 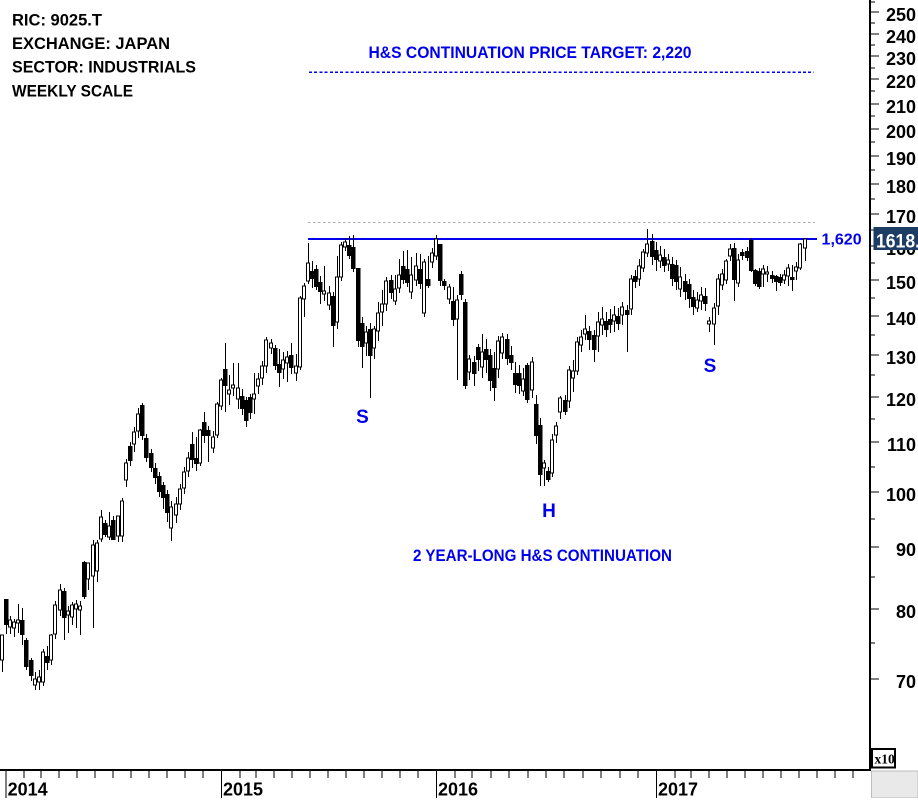 What do you see at coordinates (72, 91) in the screenshot?
I see `svg-text: WEEKLY SCALE` at bounding box center [72, 91].